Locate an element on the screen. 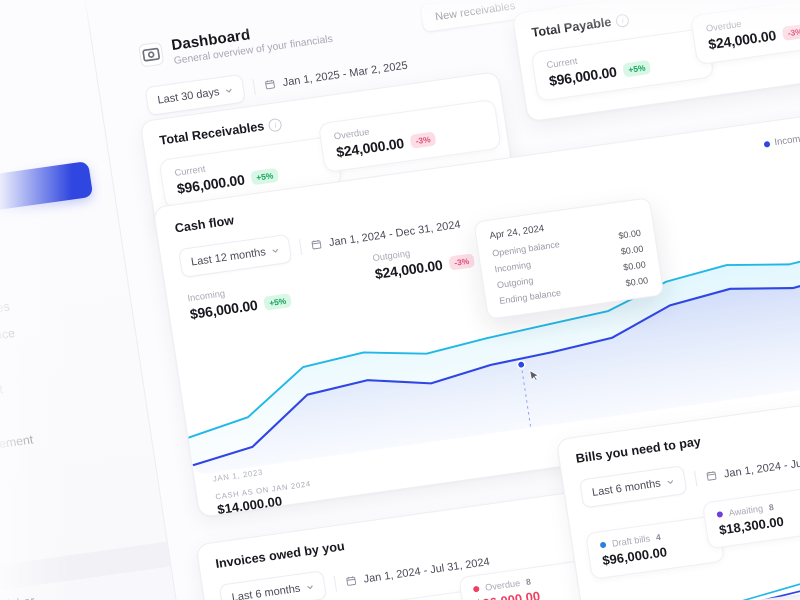 The image size is (800, 600). sidebar-item-label: Collapse sidebar is located at coordinates (18, 596).